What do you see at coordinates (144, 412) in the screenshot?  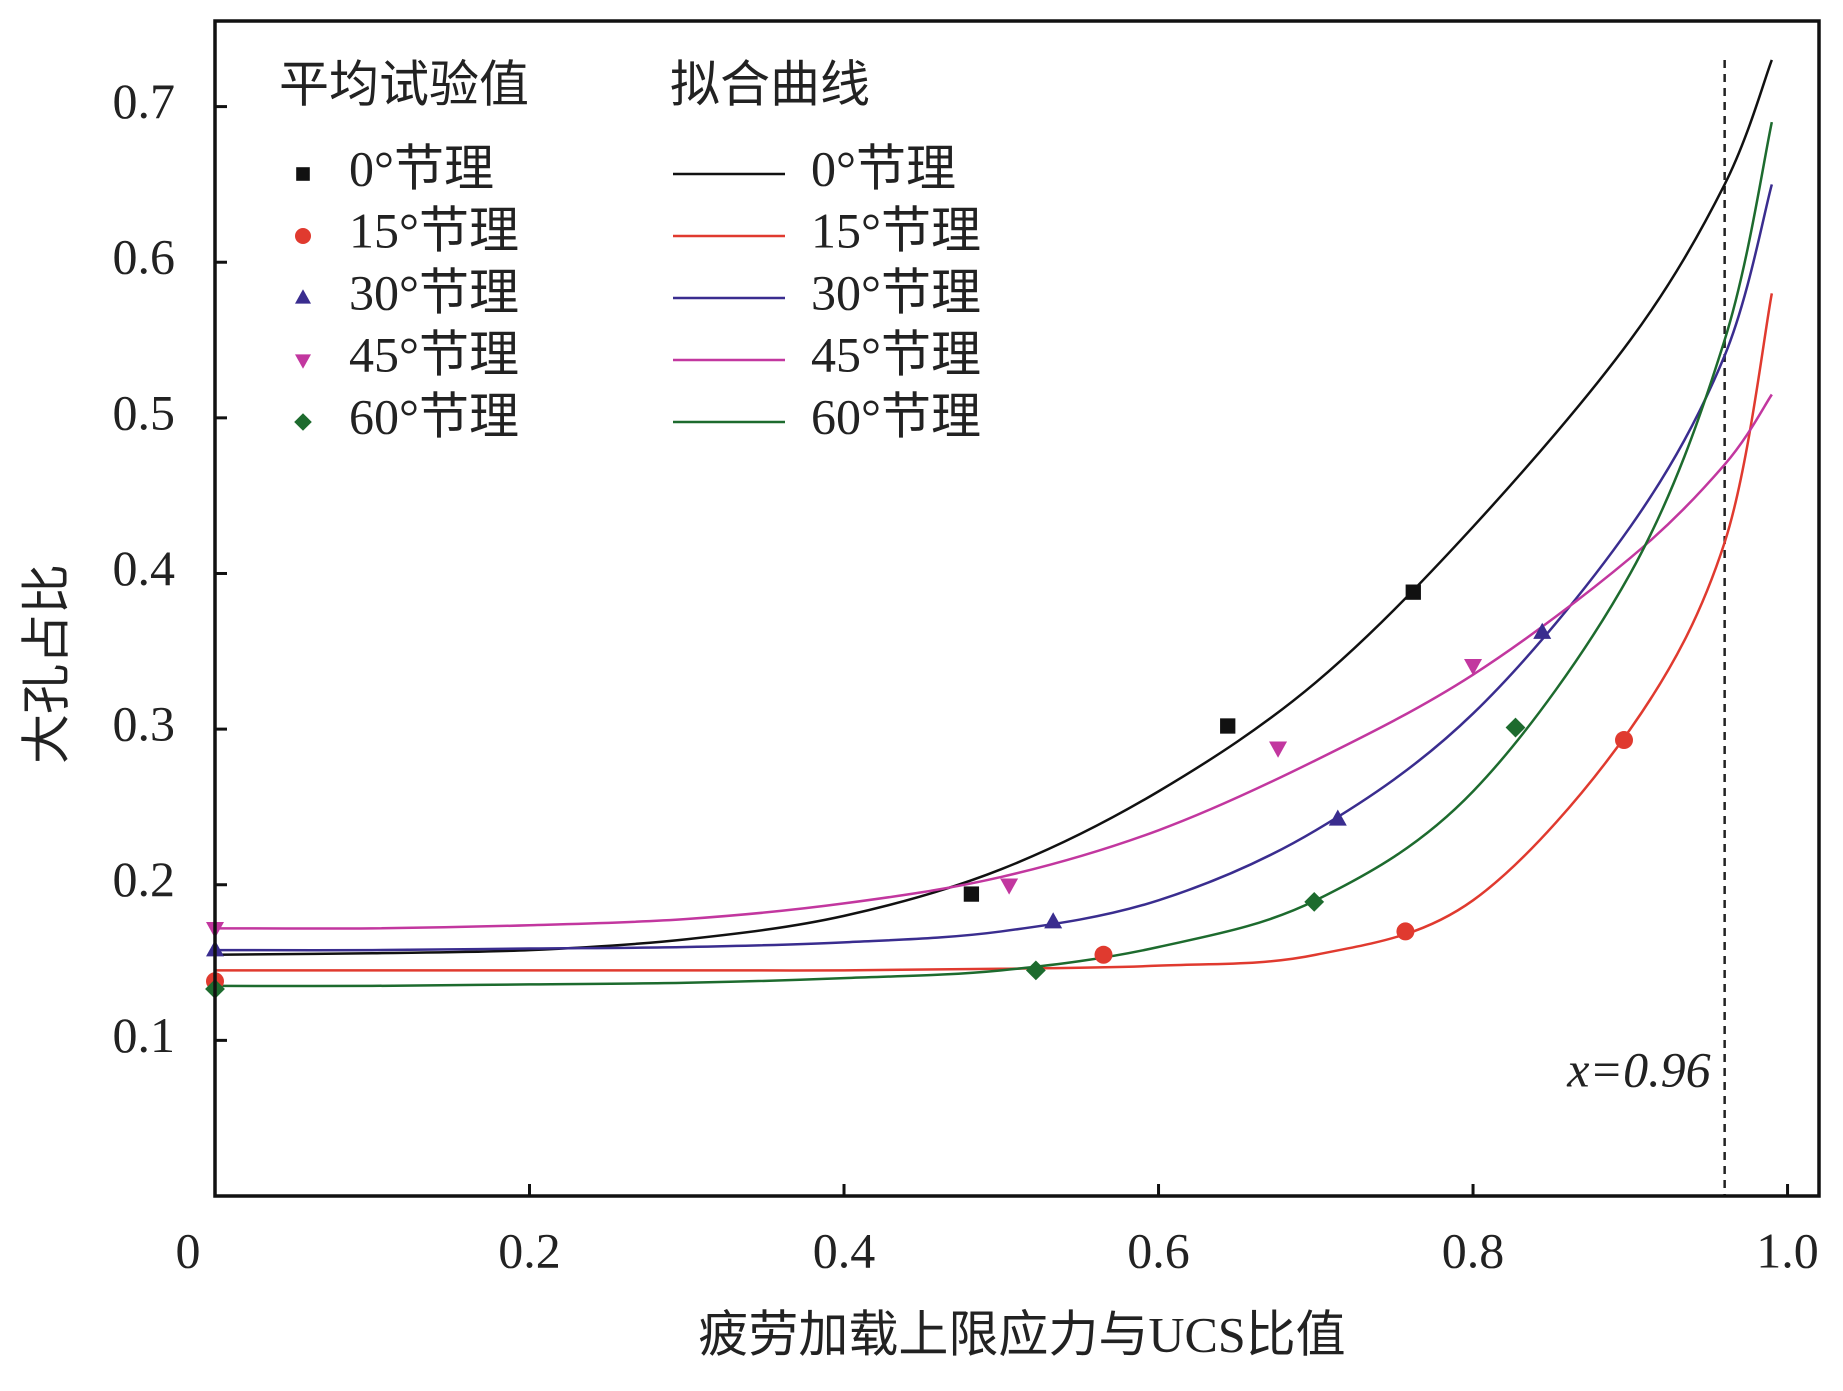 I see `y-tick-label: 0.5` at bounding box center [144, 412].